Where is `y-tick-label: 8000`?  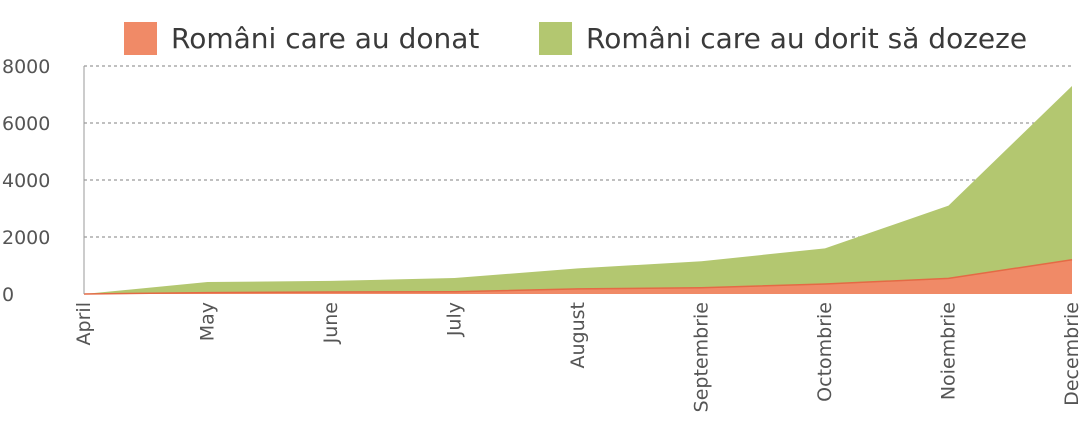
y-tick-label: 8000 is located at coordinates (26, 67).